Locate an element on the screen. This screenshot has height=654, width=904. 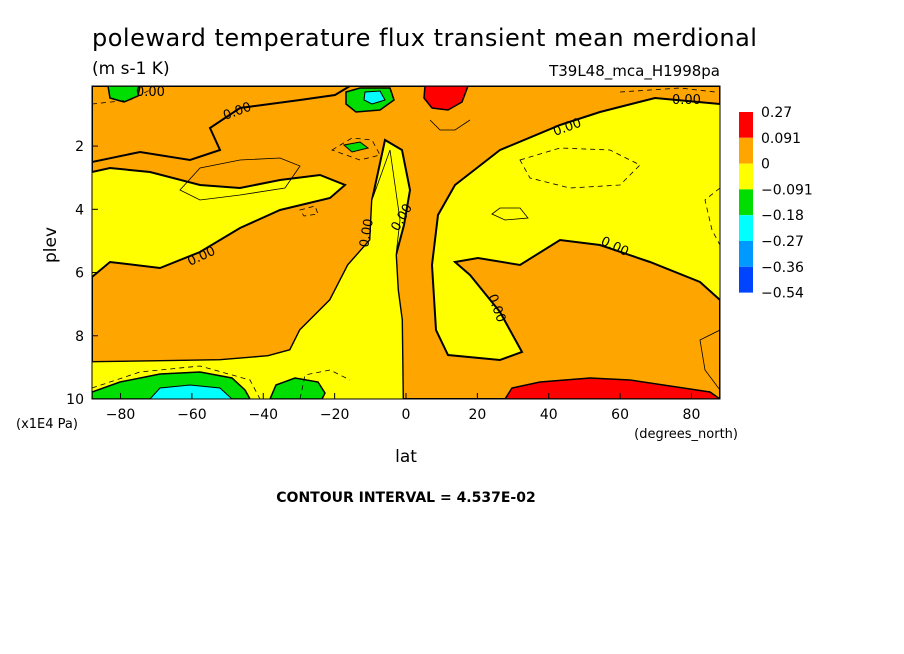
y-tick-label: 2 is located at coordinates (79, 147).